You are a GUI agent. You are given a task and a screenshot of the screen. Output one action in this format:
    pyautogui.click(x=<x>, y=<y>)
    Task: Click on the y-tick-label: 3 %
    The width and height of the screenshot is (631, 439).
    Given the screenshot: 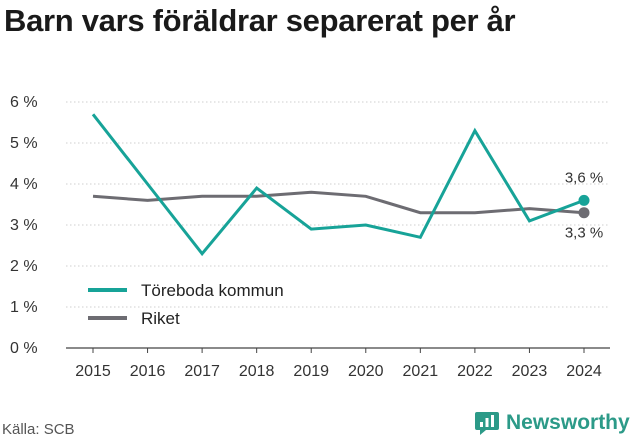 What is the action you would take?
    pyautogui.click(x=24, y=225)
    